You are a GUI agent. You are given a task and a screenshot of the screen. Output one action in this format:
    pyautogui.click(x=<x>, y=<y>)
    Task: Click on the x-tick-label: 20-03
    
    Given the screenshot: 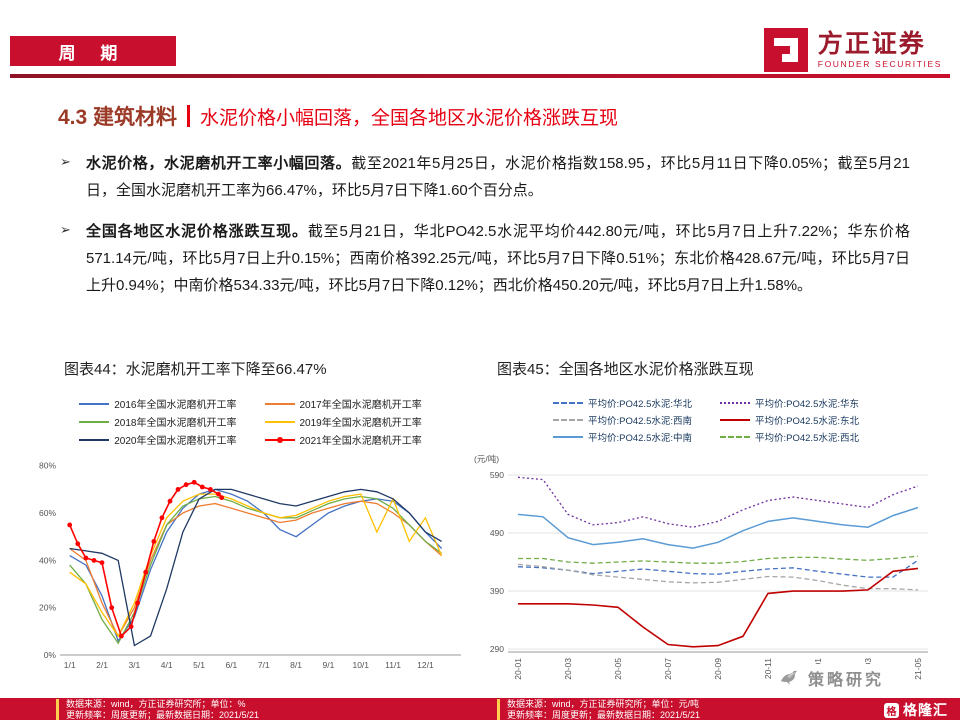 What is the action you would take?
    pyautogui.click(x=568, y=669)
    